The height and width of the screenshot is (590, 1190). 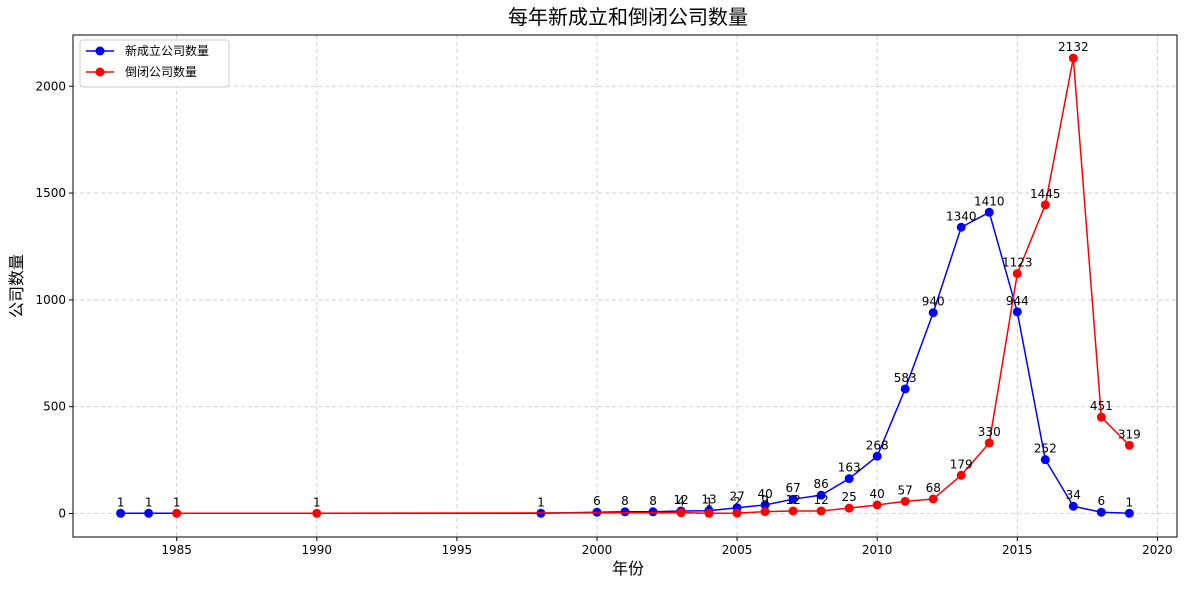 I want to click on closed-companies-value-label: 57, so click(x=905, y=490).